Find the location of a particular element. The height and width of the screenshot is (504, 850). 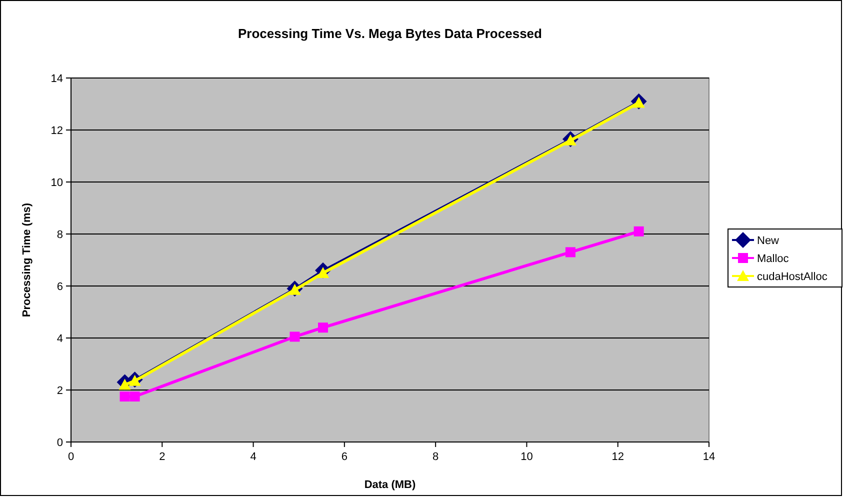

x-tick-label: 2 is located at coordinates (162, 457).